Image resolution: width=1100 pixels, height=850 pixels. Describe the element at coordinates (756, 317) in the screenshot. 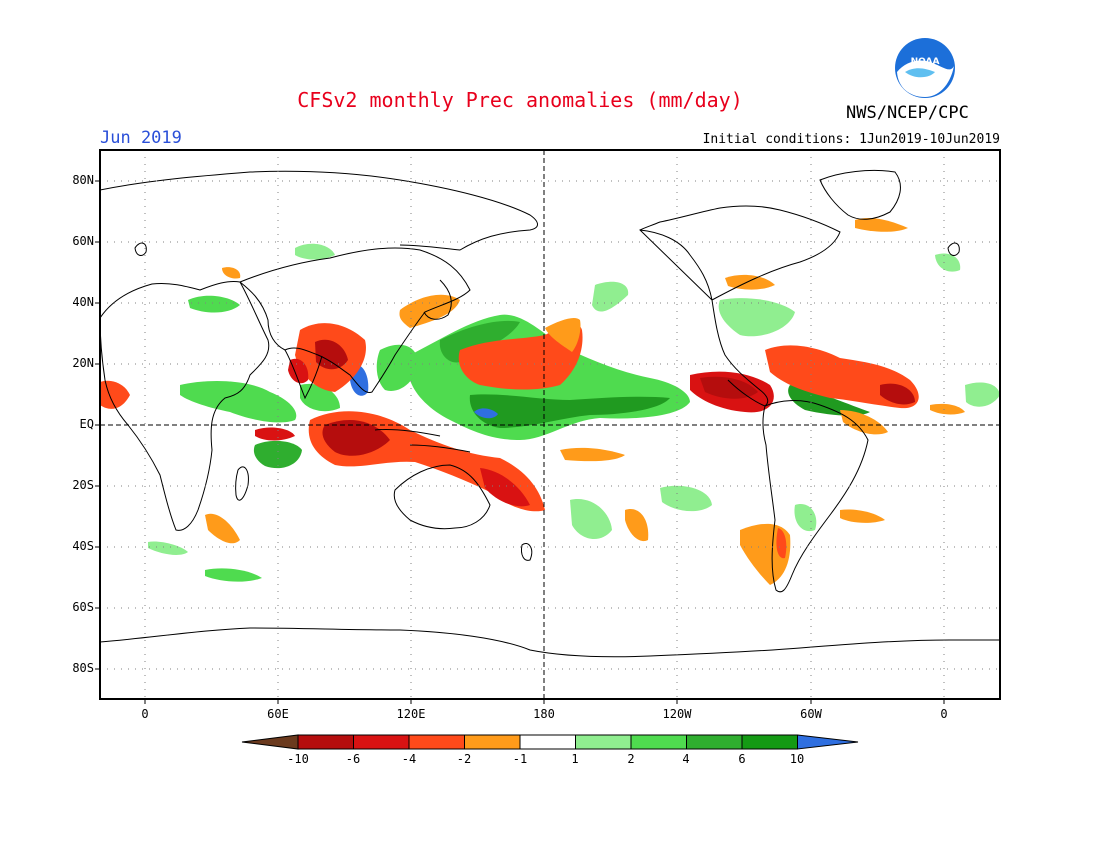

I see `wet-gulf` at that location.